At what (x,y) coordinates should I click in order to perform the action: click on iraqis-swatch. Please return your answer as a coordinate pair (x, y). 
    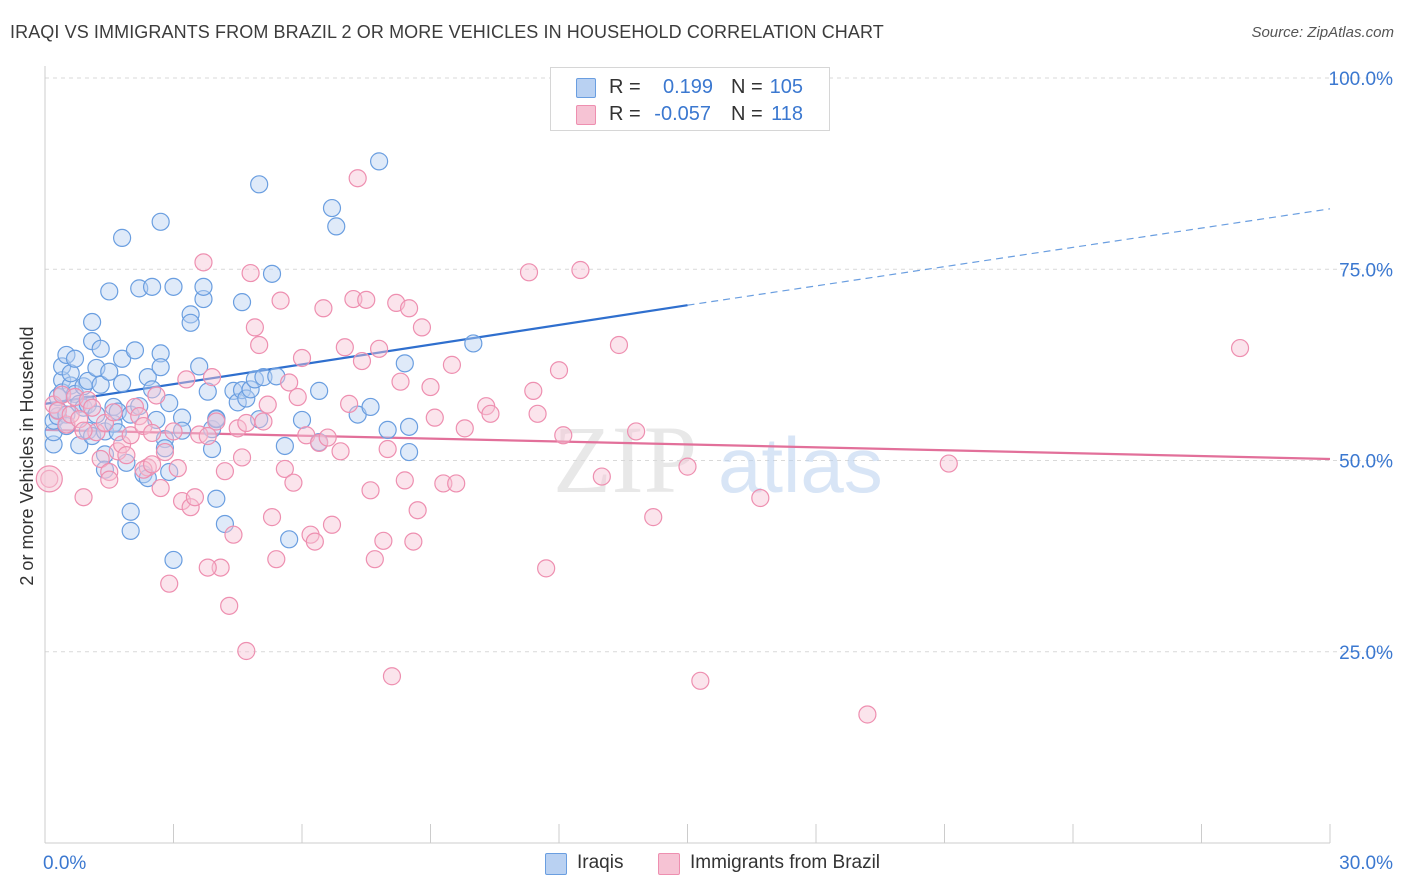
    Looking at the image, I should click on (586, 88).